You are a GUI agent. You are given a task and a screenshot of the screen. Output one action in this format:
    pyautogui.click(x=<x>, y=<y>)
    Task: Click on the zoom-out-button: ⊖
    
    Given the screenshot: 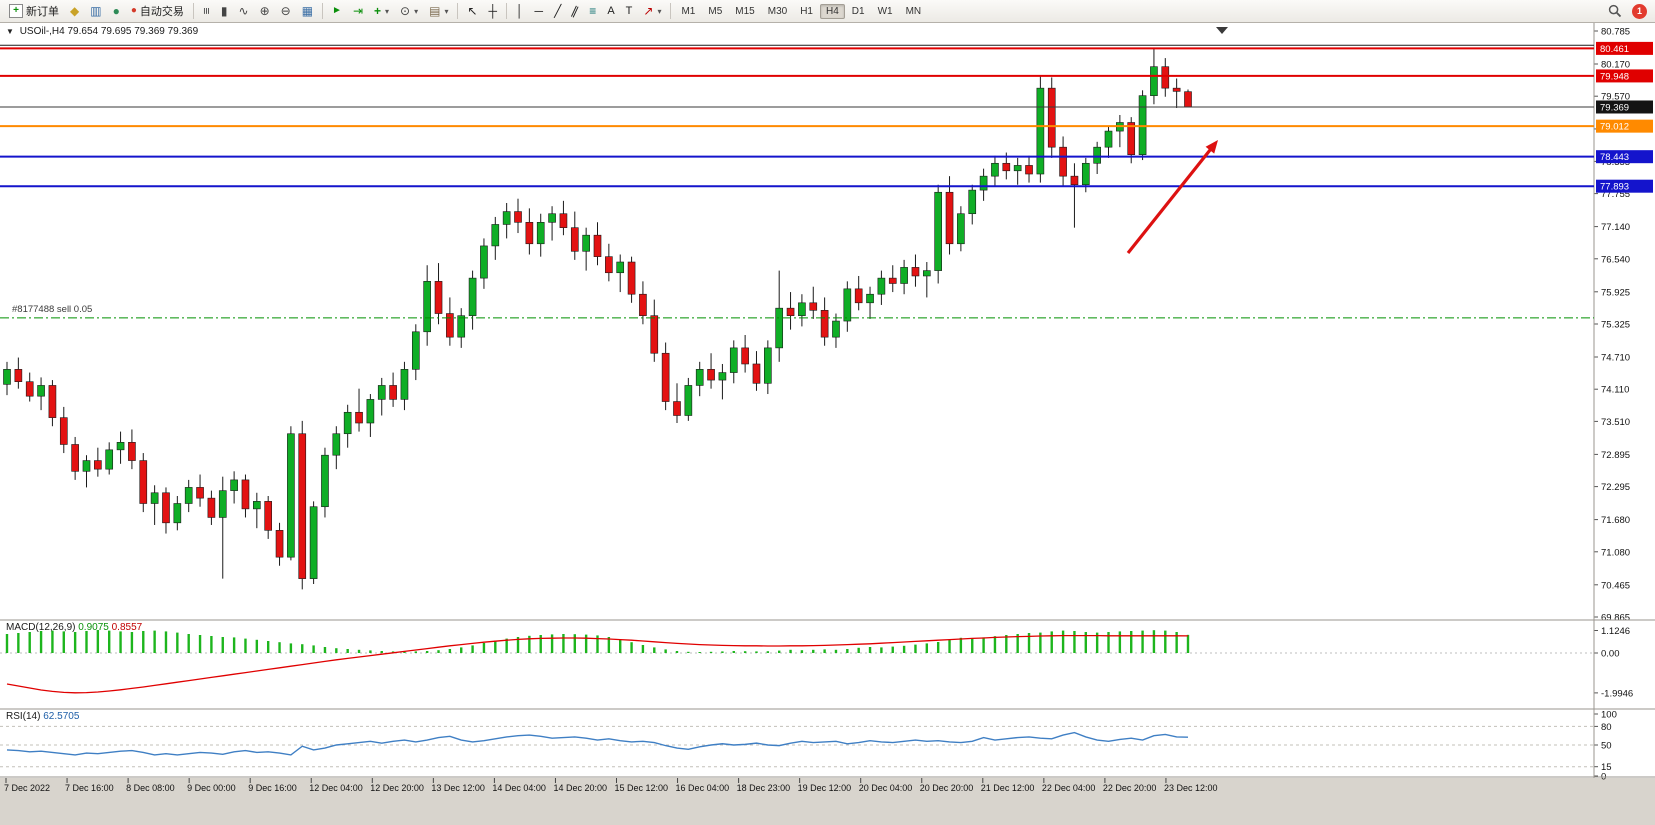 What is the action you would take?
    pyautogui.click(x=286, y=11)
    